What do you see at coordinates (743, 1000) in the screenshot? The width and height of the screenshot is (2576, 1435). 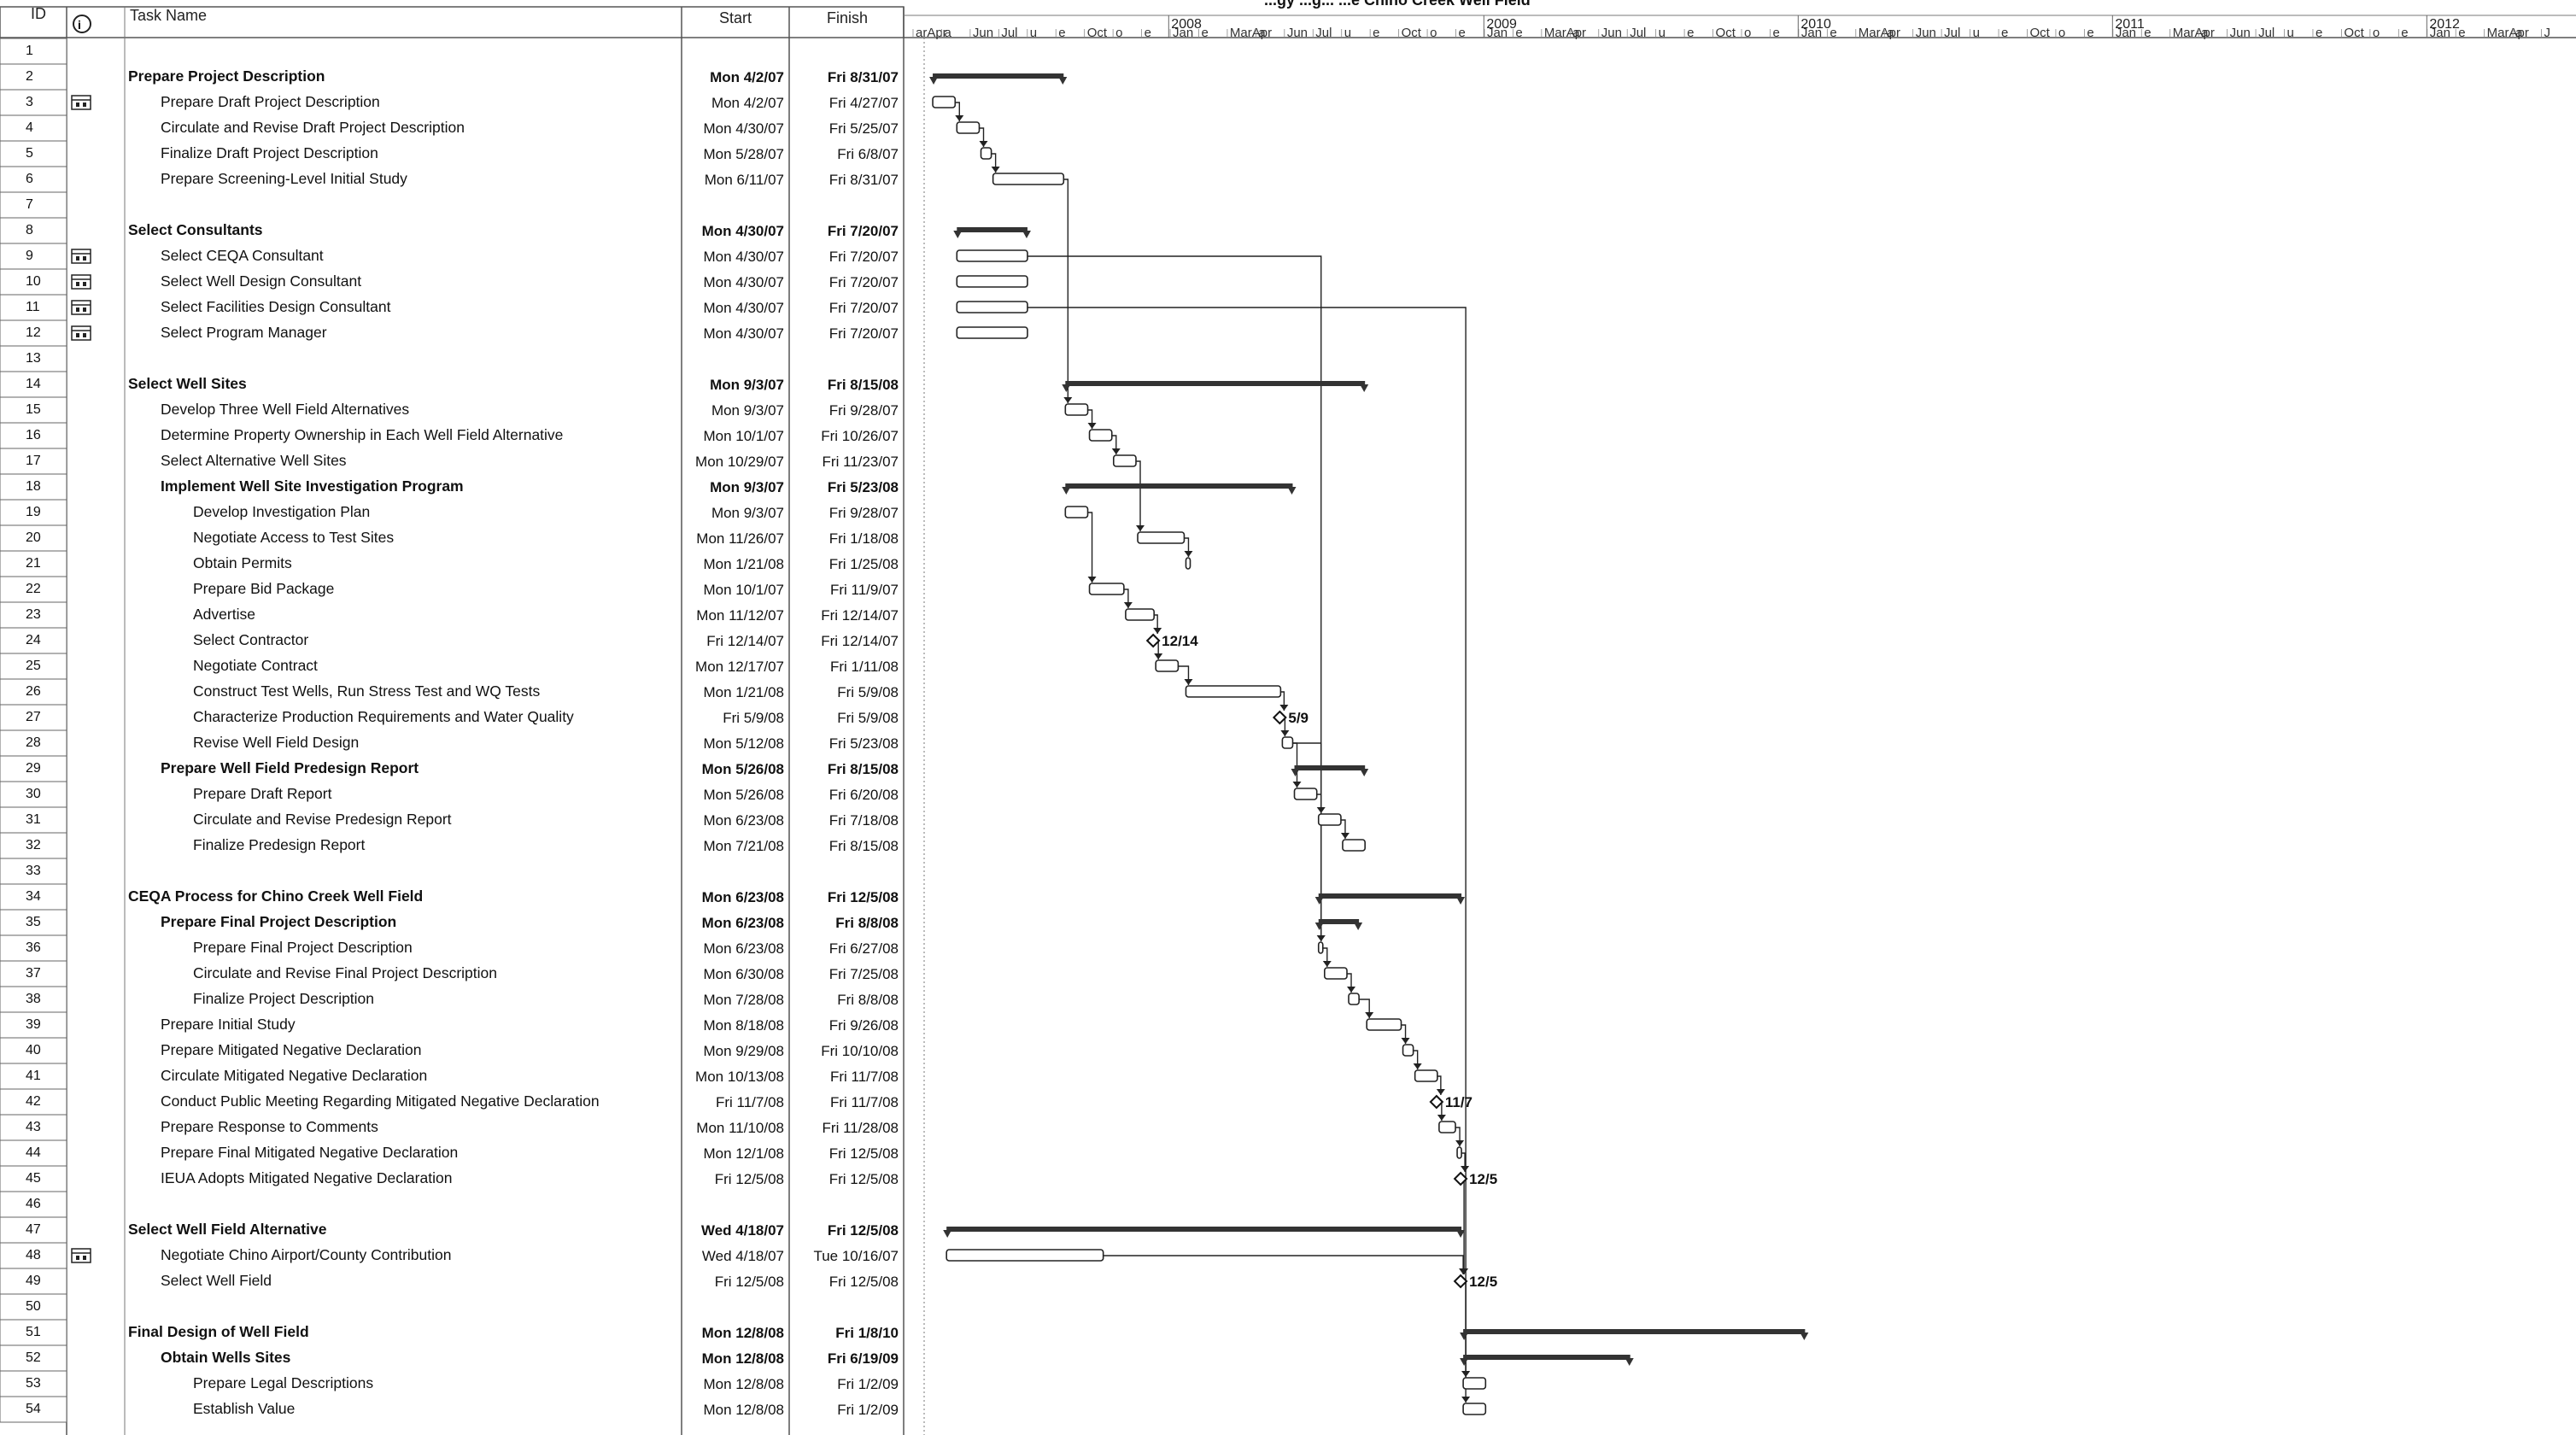 I see `task-start: Mon 7/28/08` at bounding box center [743, 1000].